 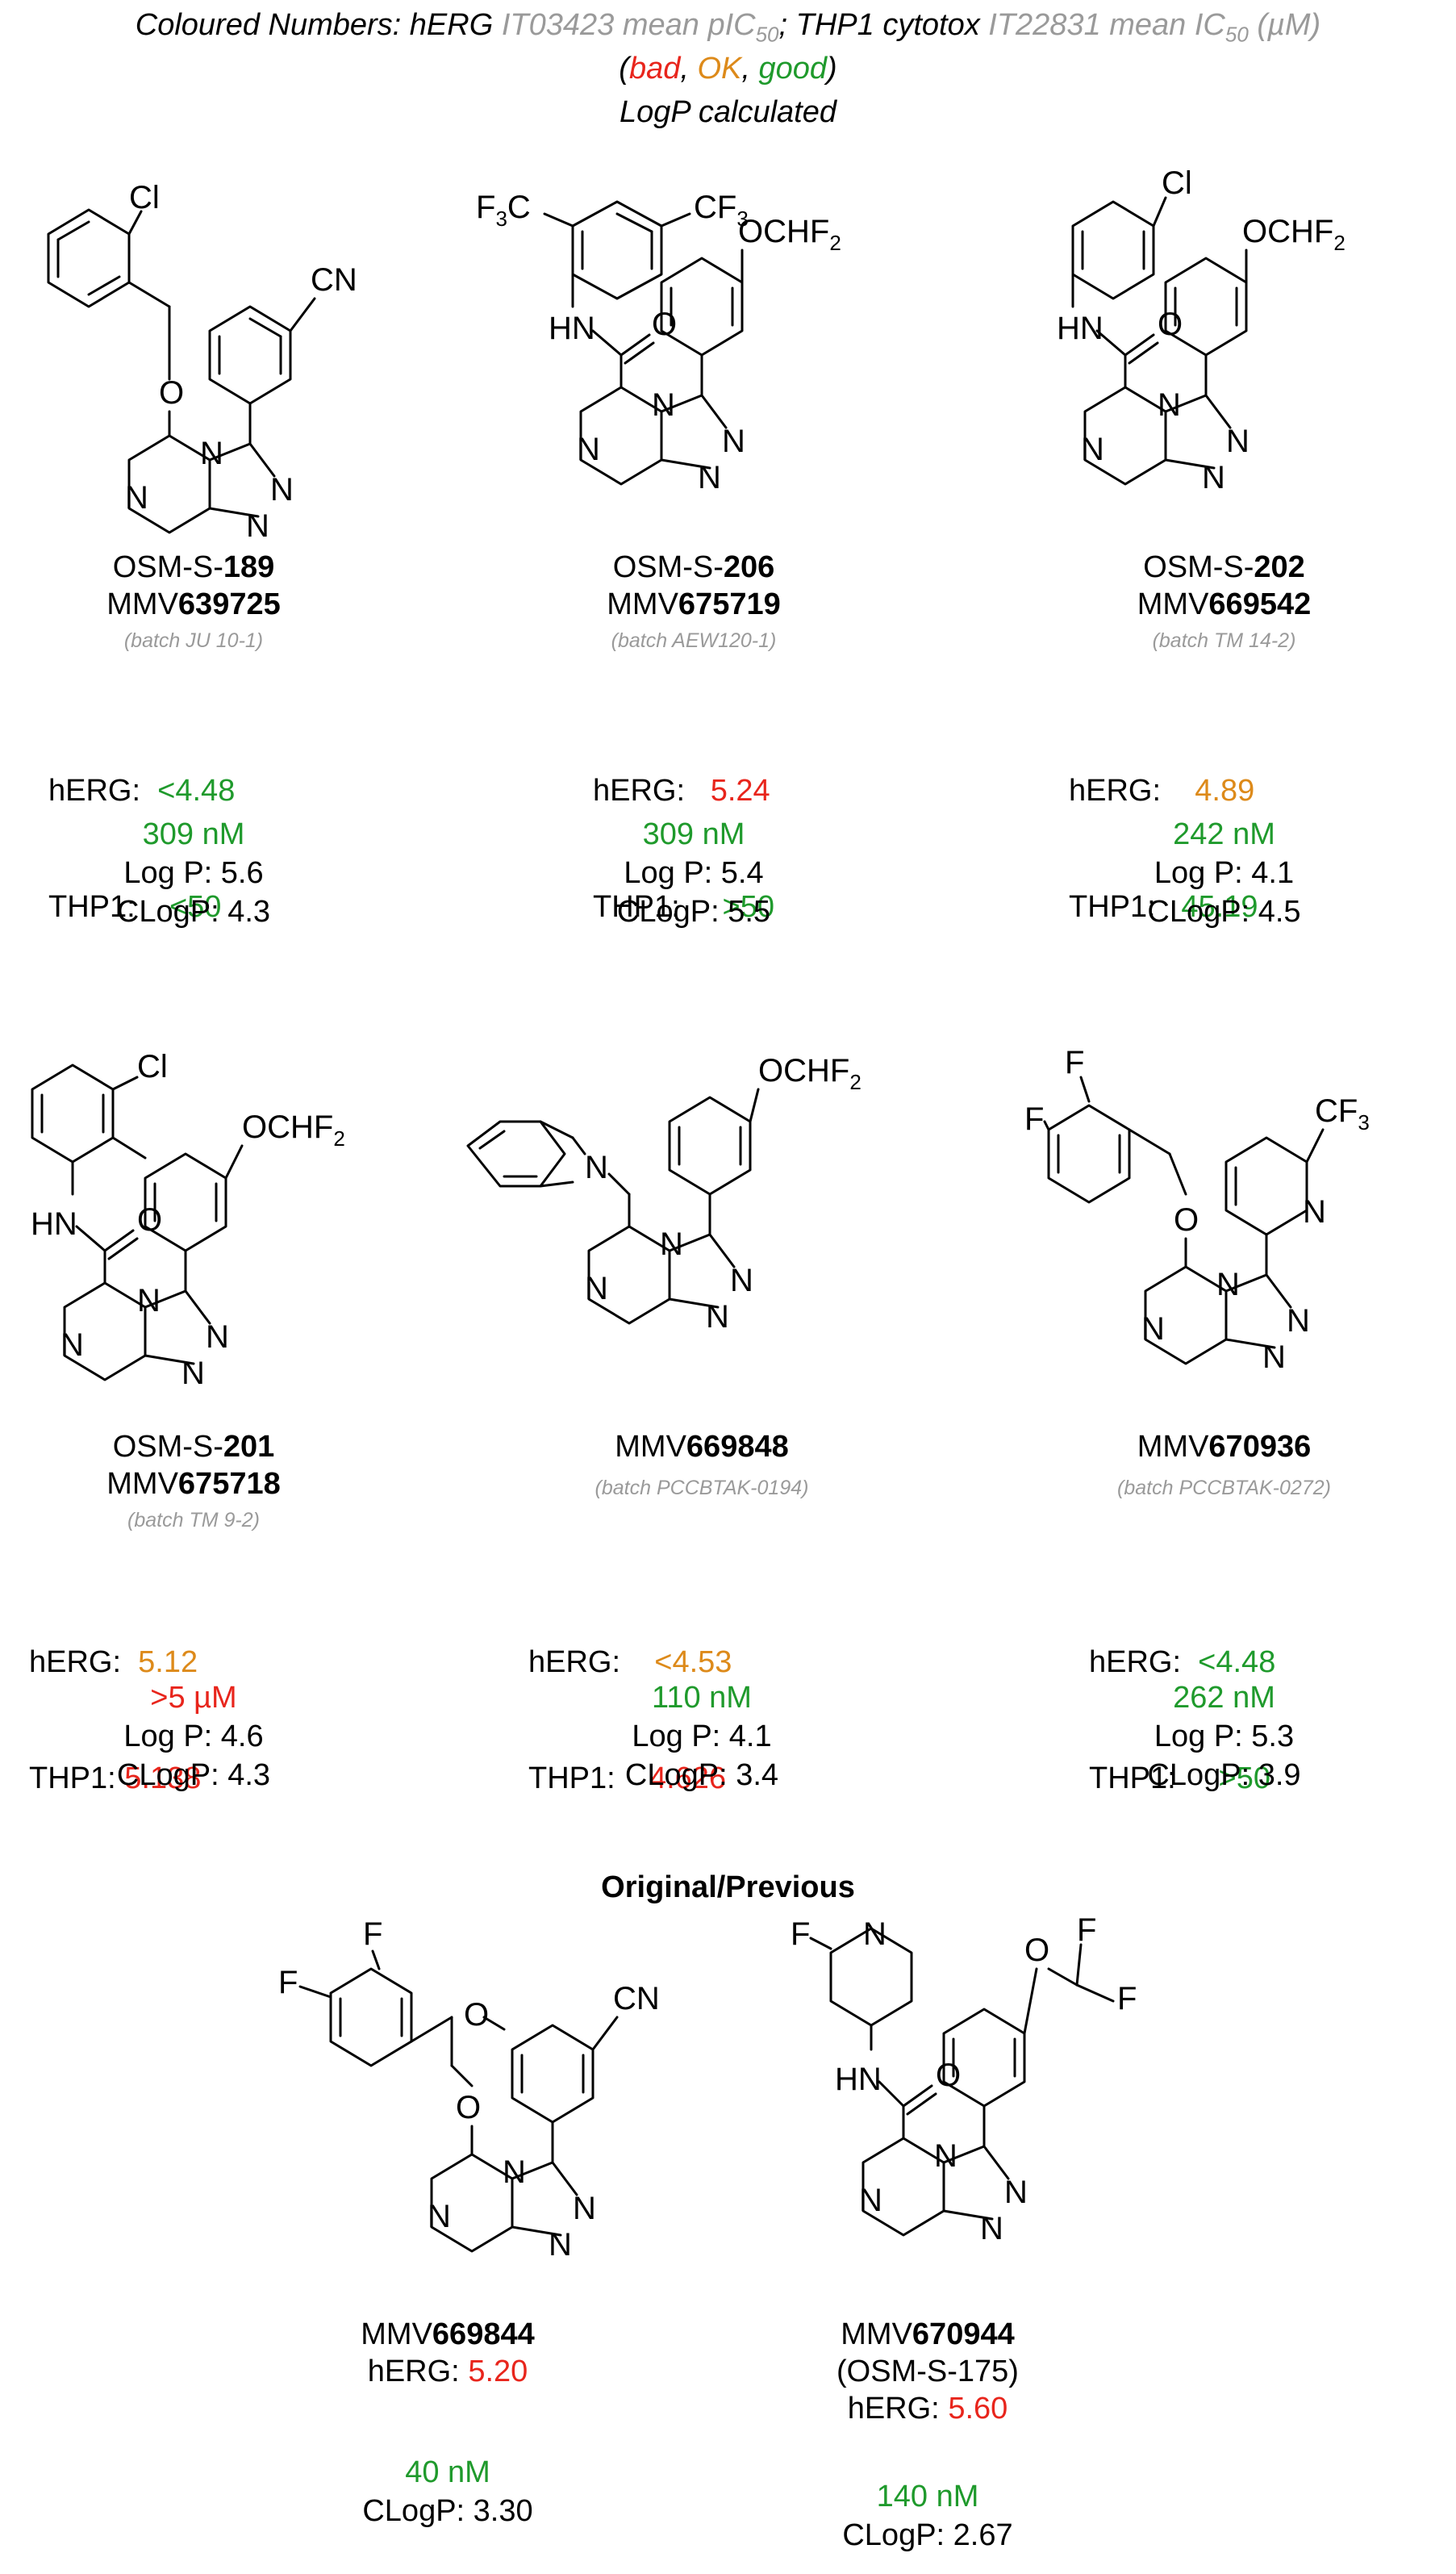 I want to click on thp1-value: >50, so click(x=1244, y=1778).